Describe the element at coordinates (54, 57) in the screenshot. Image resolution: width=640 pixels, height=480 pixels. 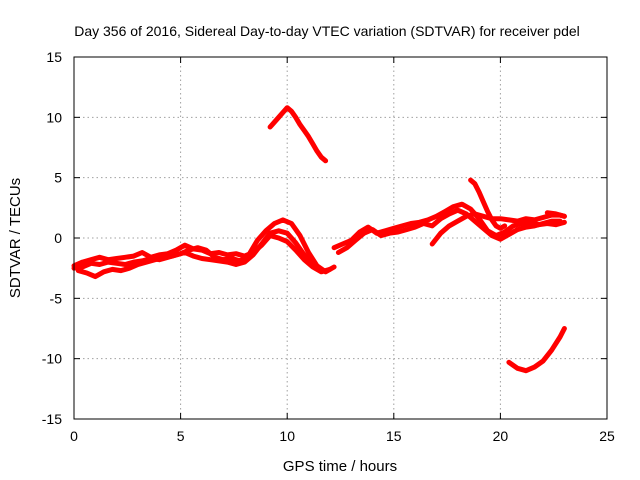
I see `y-tick-label: 15` at that location.